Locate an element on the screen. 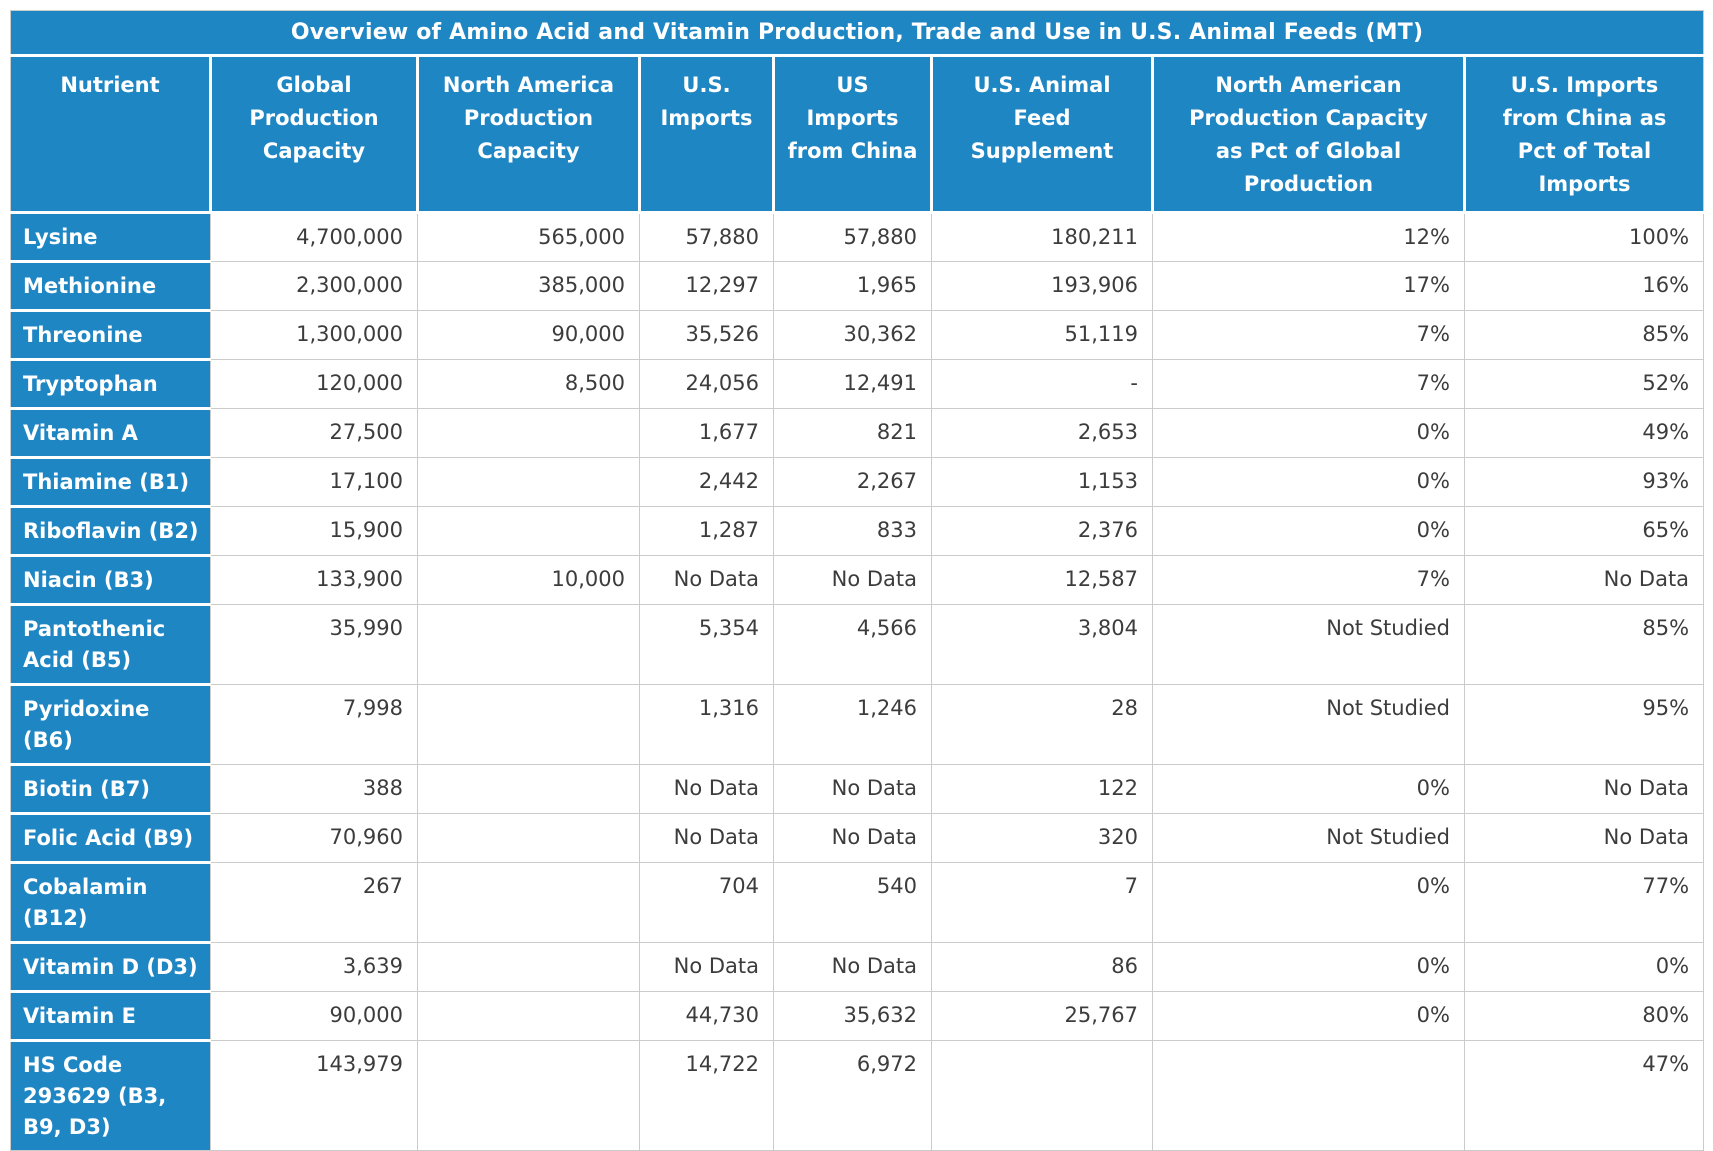 This screenshot has height=1151, width=1713. value-cell: 2,442 is located at coordinates (706, 482).